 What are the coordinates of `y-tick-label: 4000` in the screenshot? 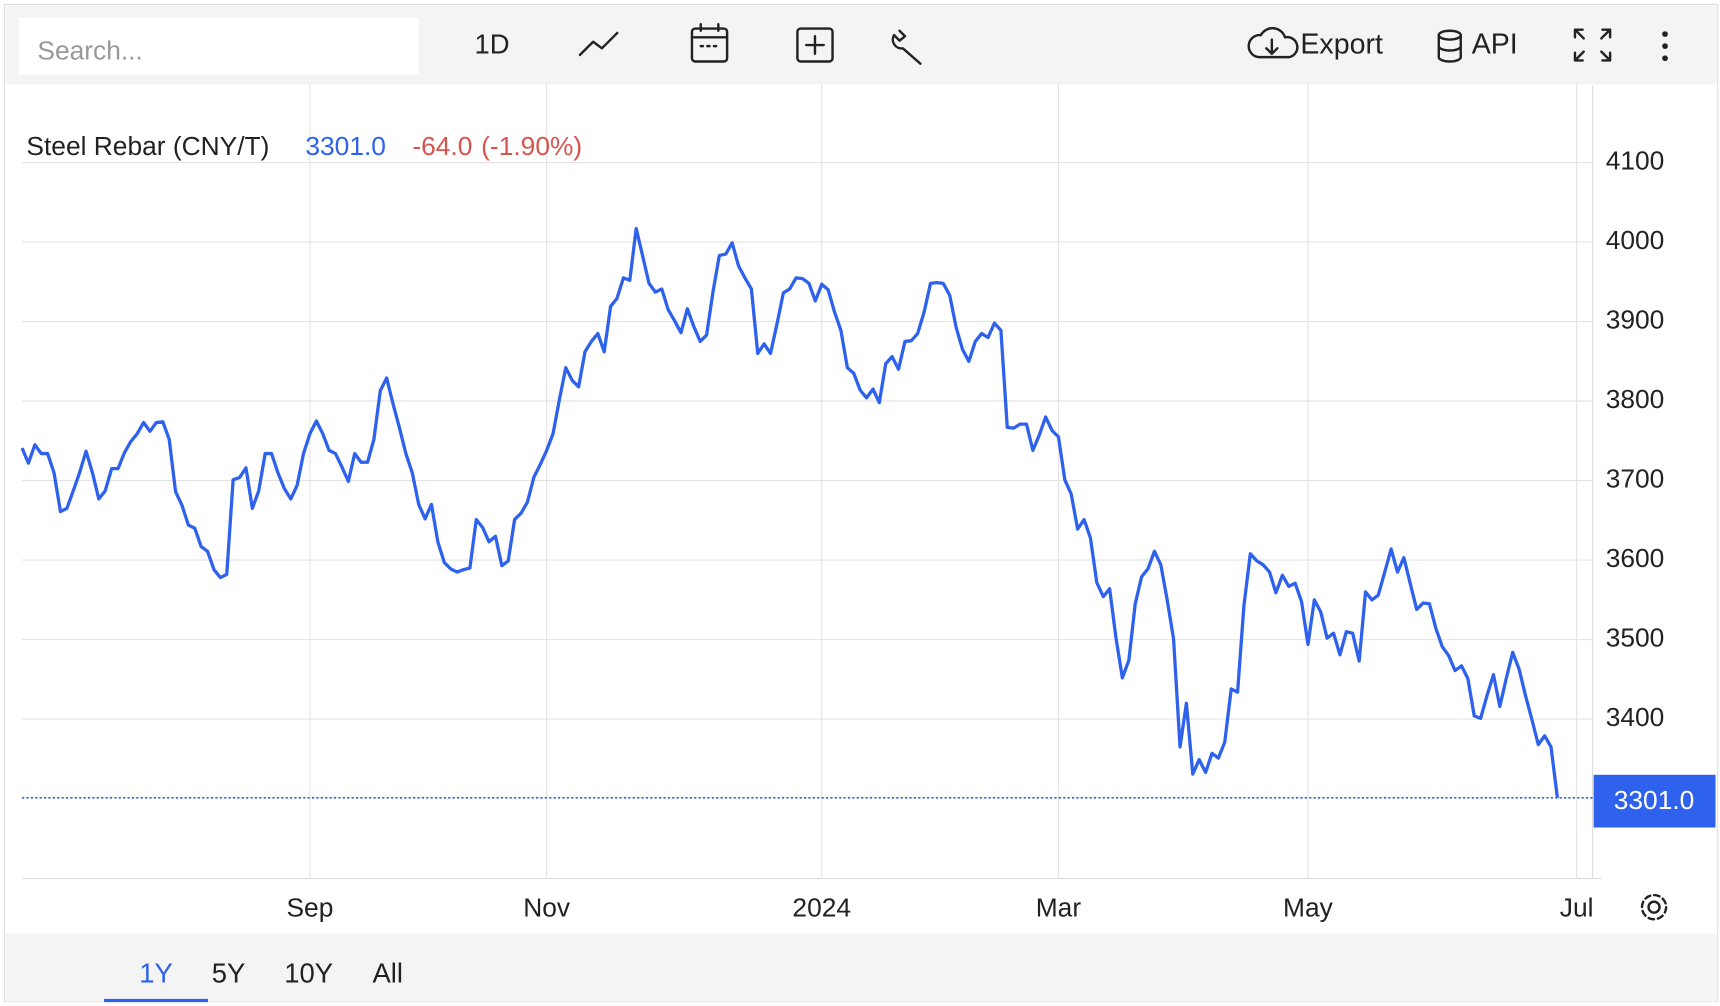 It's located at (1635, 240).